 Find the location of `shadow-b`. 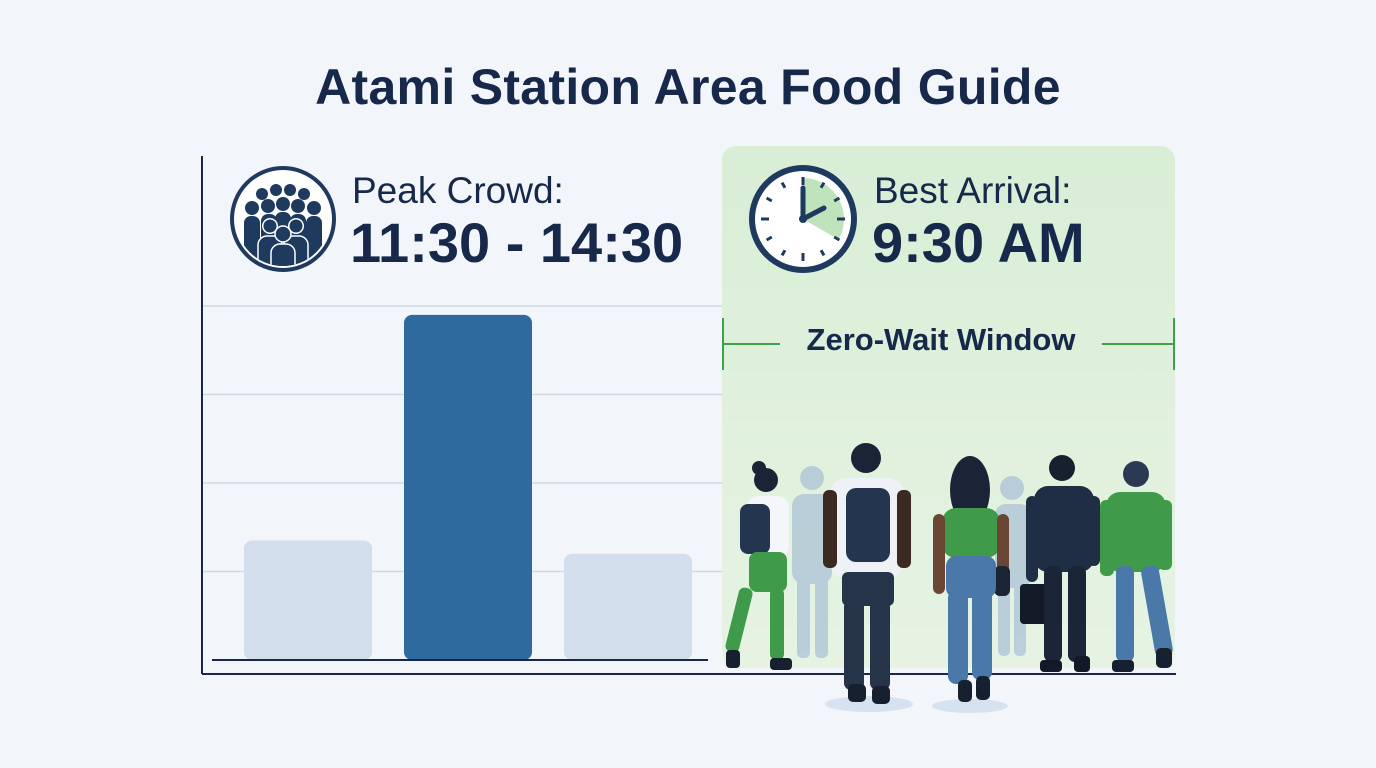

shadow-b is located at coordinates (869, 704).